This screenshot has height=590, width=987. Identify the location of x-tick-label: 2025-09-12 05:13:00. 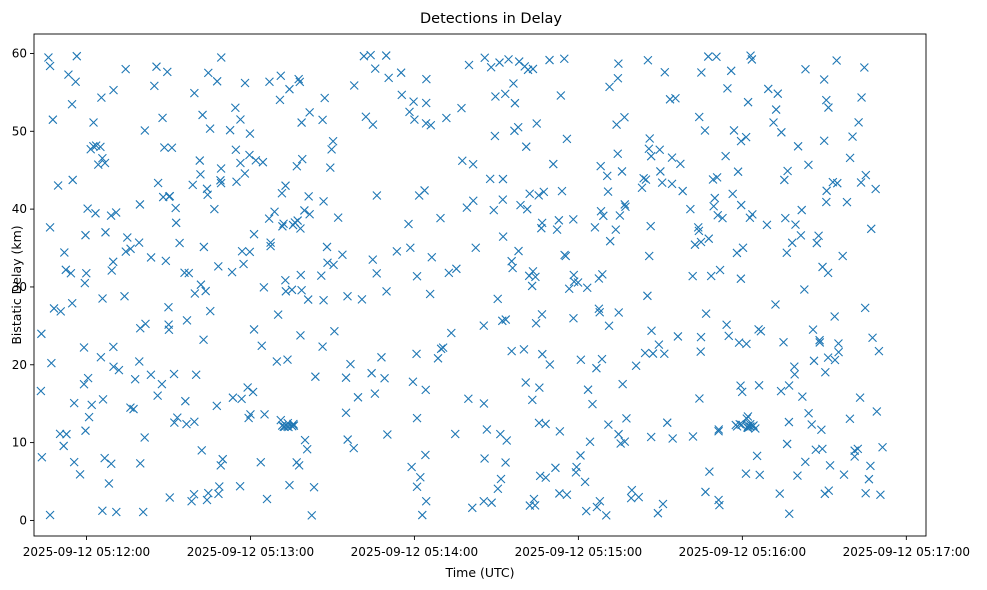
(250, 552).